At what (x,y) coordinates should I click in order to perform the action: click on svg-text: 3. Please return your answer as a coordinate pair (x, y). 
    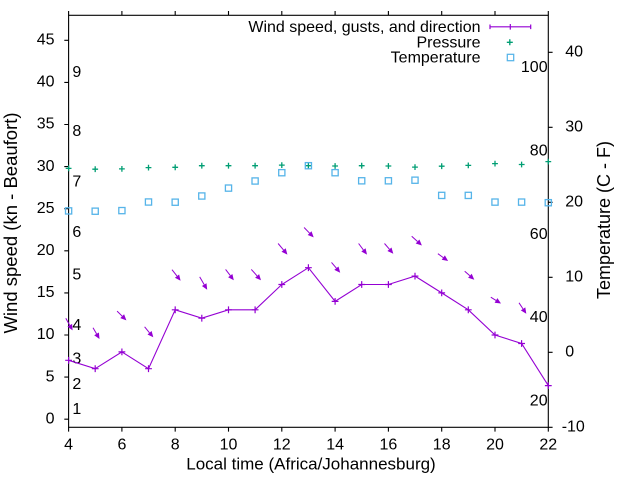
    Looking at the image, I should click on (76, 359).